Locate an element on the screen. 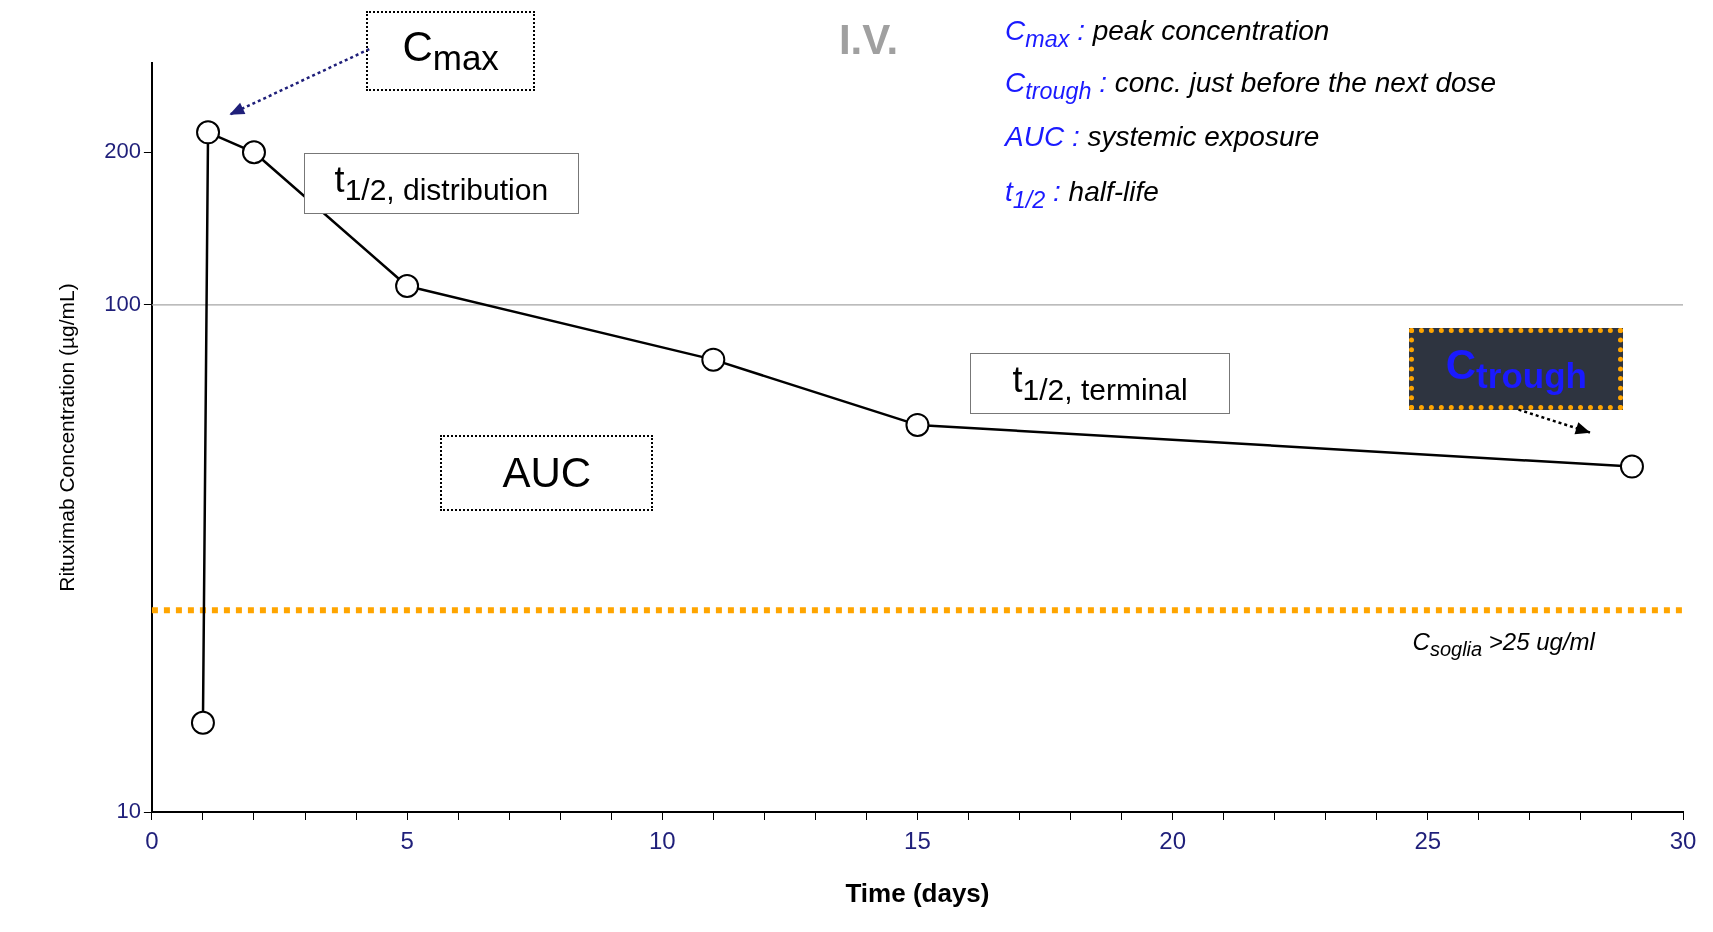 This screenshot has width=1713, height=932. annotation: t$_{1/2}$ : half-life is located at coordinates (1082, 195).